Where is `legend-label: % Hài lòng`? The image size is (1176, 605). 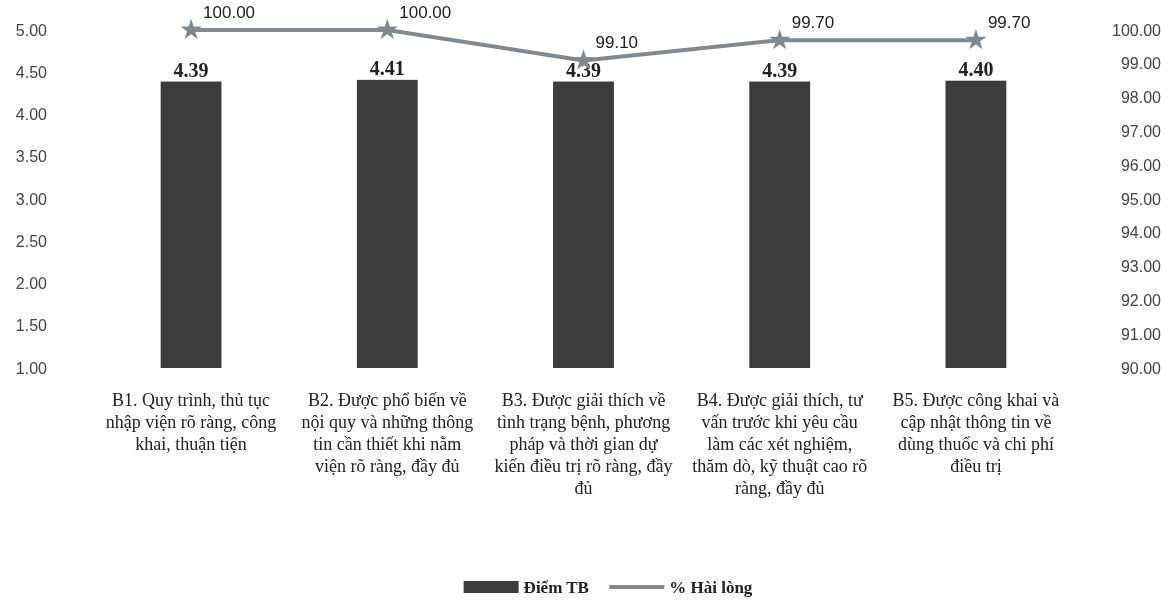
legend-label: % Hài lòng is located at coordinates (711, 587).